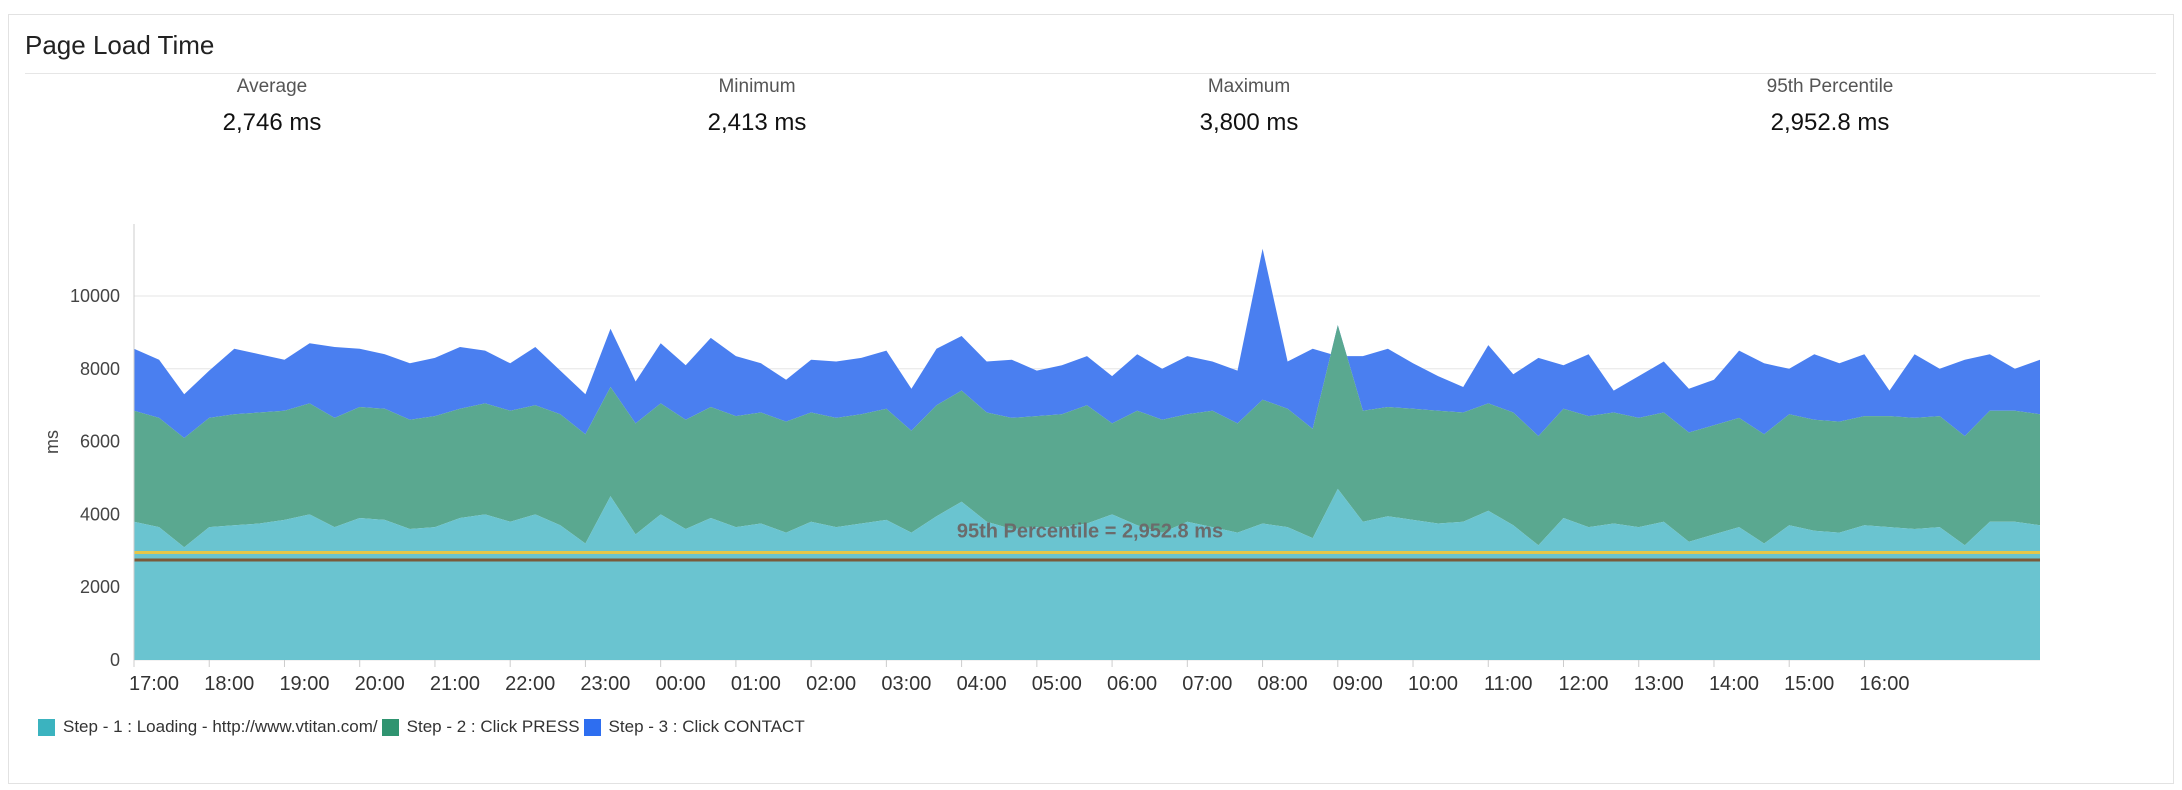  Describe the element at coordinates (1734, 684) in the screenshot. I see `x-tick-label: 14:00` at that location.